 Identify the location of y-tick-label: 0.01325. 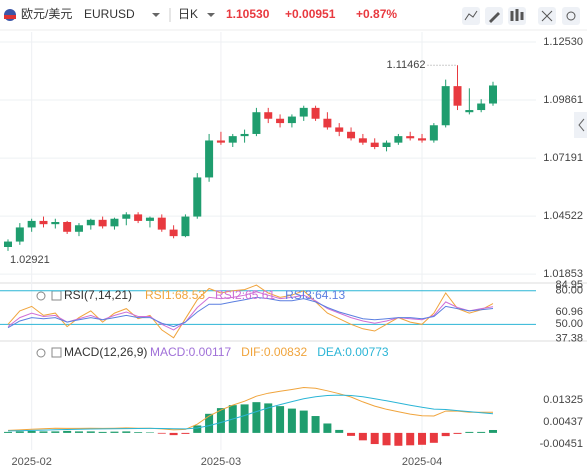
(563, 400).